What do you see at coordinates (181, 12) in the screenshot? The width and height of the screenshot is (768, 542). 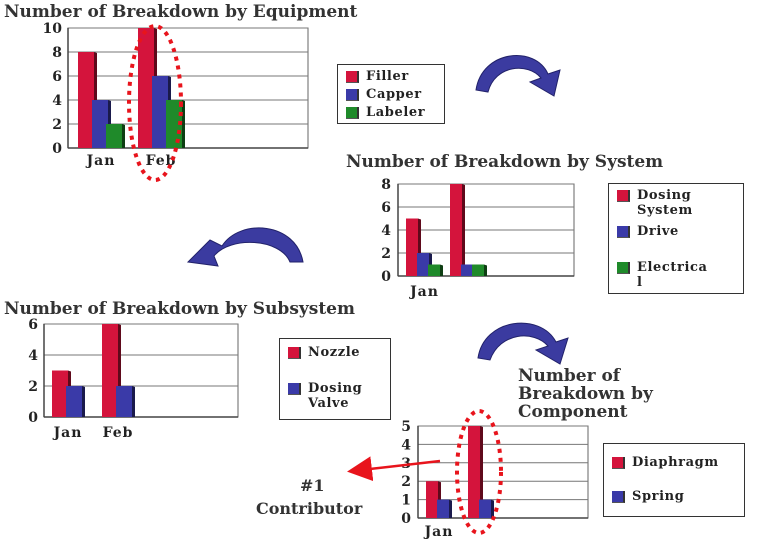 I see `chart-title-equipment: Number of Breakdown by Equipment` at bounding box center [181, 12].